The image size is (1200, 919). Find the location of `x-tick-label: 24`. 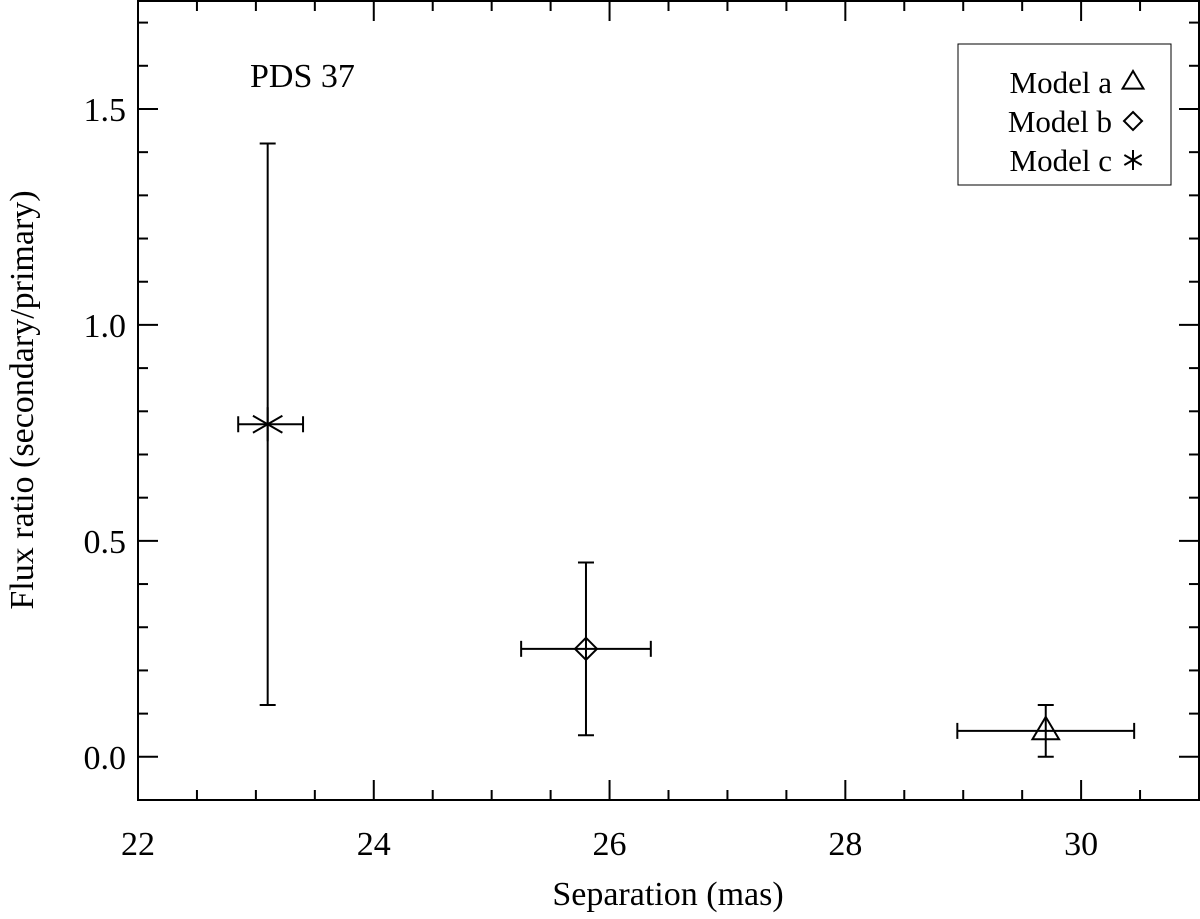

x-tick-label: 24 is located at coordinates (374, 844).